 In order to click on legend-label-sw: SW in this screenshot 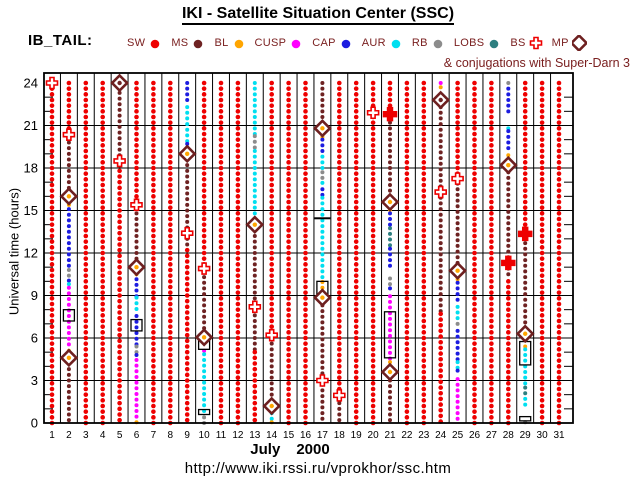, I will do `click(136, 43)`.